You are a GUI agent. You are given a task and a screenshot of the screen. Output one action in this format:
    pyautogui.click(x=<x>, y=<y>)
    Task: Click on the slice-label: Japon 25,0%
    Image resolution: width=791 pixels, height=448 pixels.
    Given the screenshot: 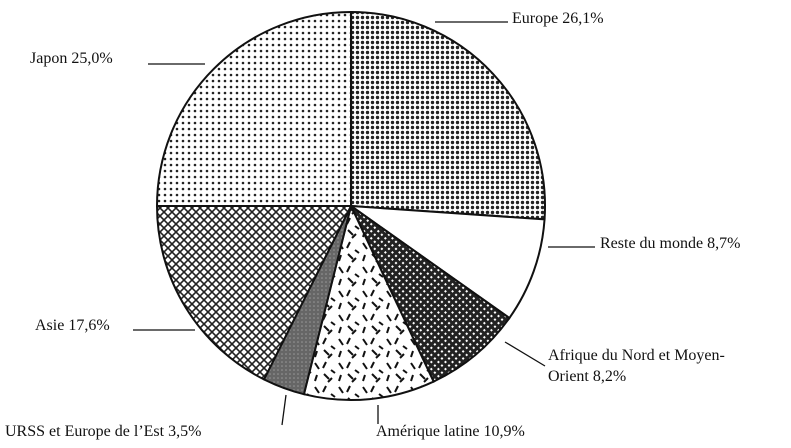 What is the action you would take?
    pyautogui.click(x=71, y=58)
    